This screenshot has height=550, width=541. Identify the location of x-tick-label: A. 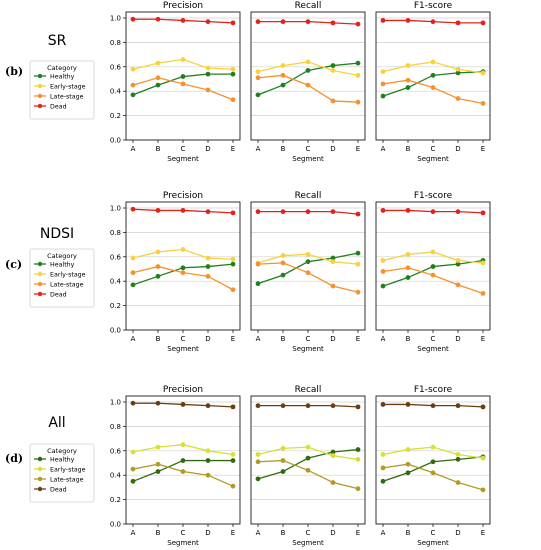
(383, 149).